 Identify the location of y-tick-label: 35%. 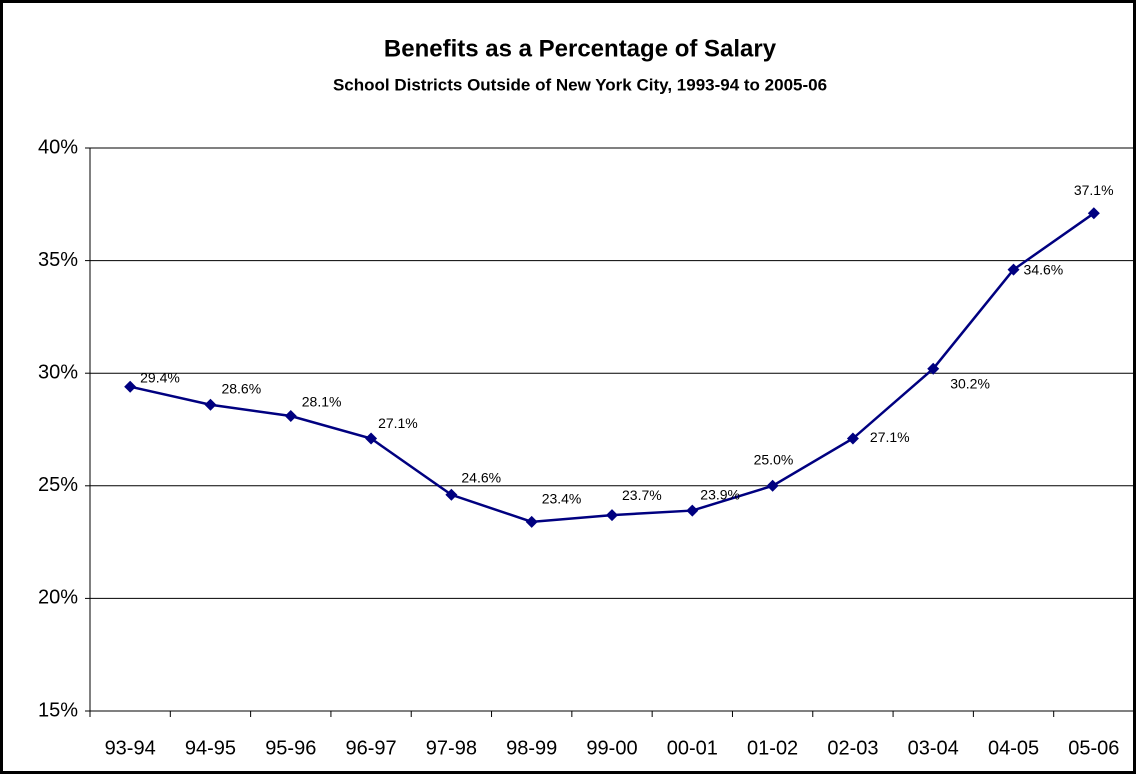
(58, 260).